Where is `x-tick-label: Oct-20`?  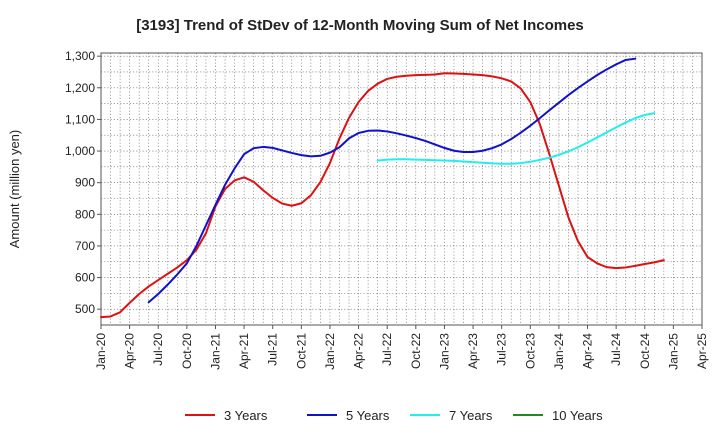 x-tick-label: Oct-20 is located at coordinates (187, 351).